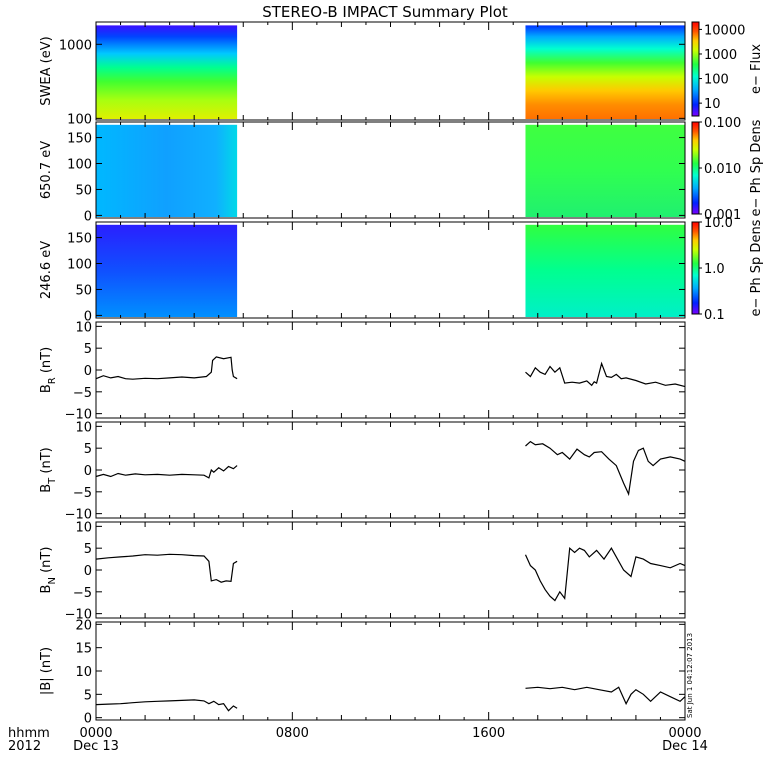 This screenshot has height=780, width=780. Describe the element at coordinates (83, 649) in the screenshot. I see `bmag-ytick-label: 15` at that location.